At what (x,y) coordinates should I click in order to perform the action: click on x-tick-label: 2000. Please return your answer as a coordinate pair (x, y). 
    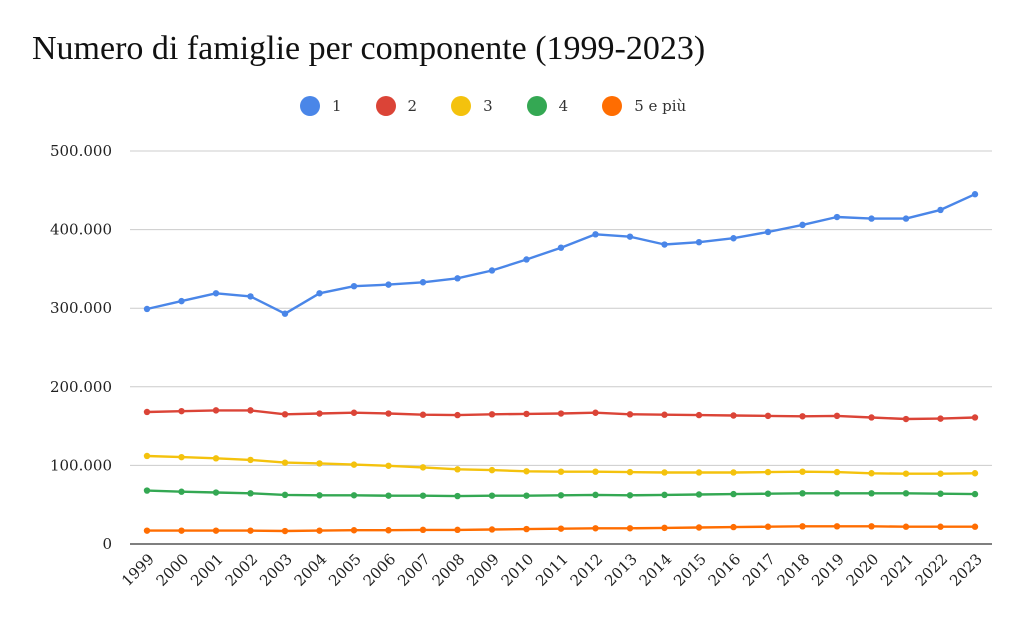
    Looking at the image, I should click on (173, 570).